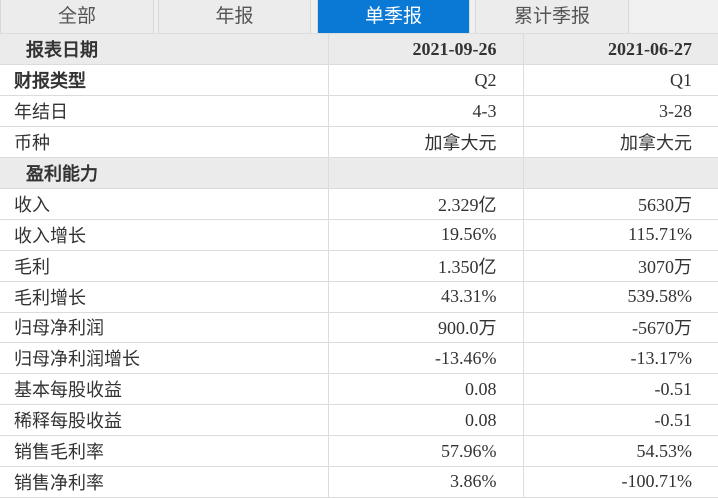  I want to click on header-date: 2021-09-26, so click(425, 50).